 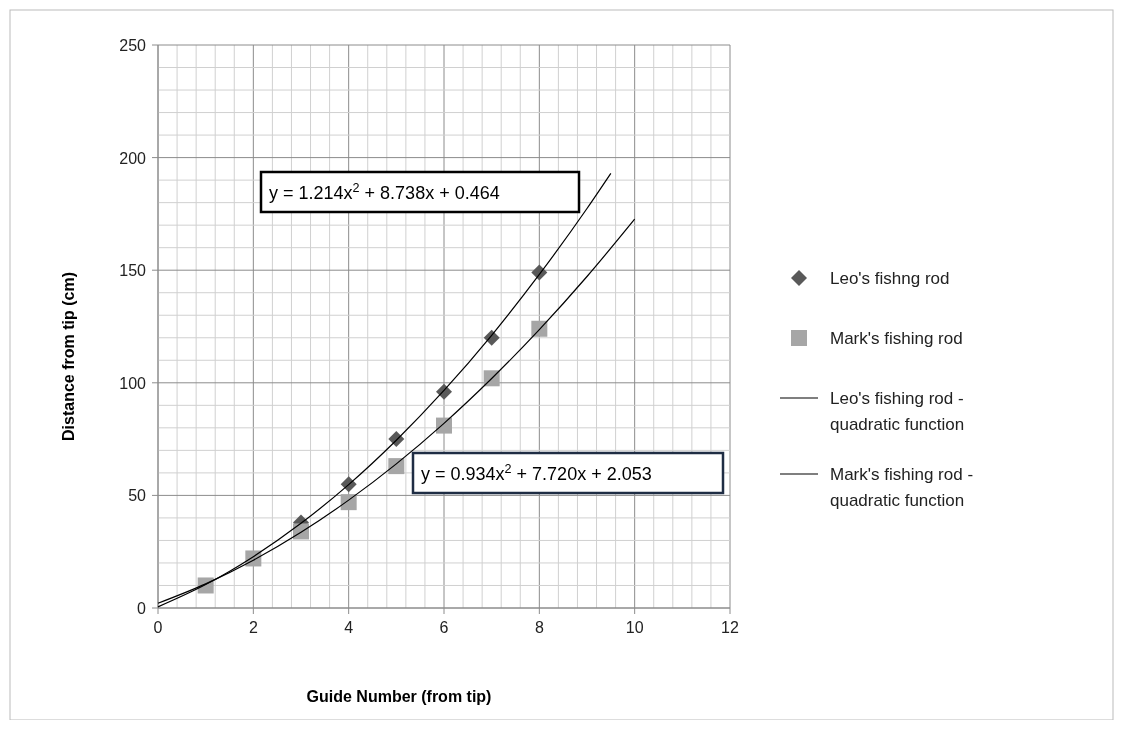 I want to click on x-tick-label: 2, so click(x=253, y=627).